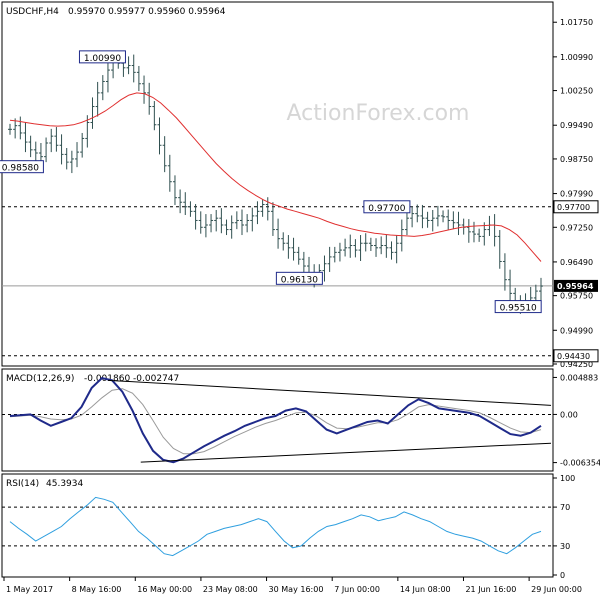 Image resolution: width=600 pixels, height=604 pixels. I want to click on symbol-label: USDCHF,H4, so click(32, 12).